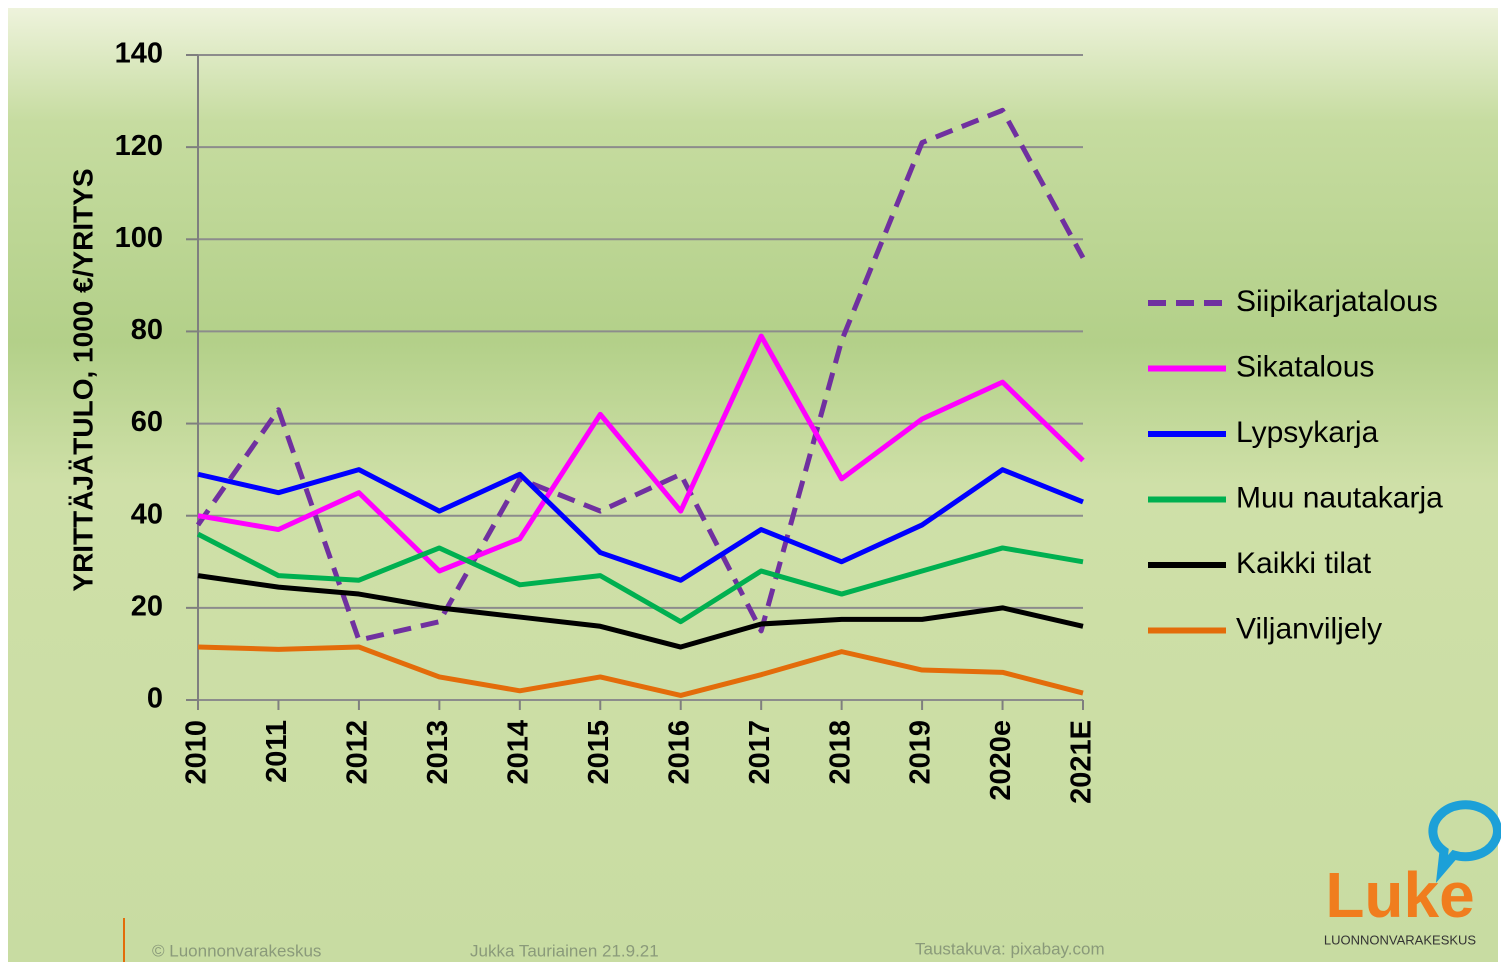 This screenshot has height=962, width=1501. I want to click on logo: Luke, so click(1399, 895).